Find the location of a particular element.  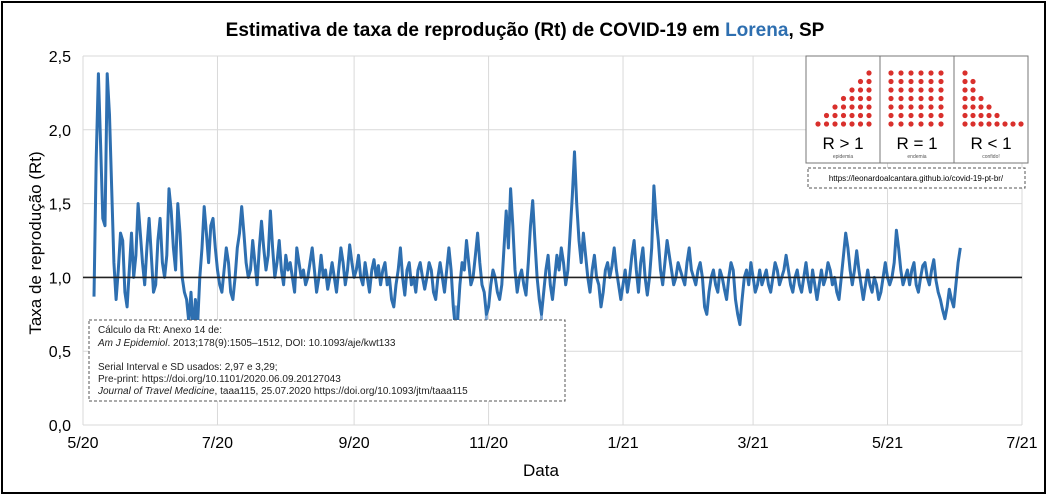

x-tick-label: 5/21 is located at coordinates (887, 443).